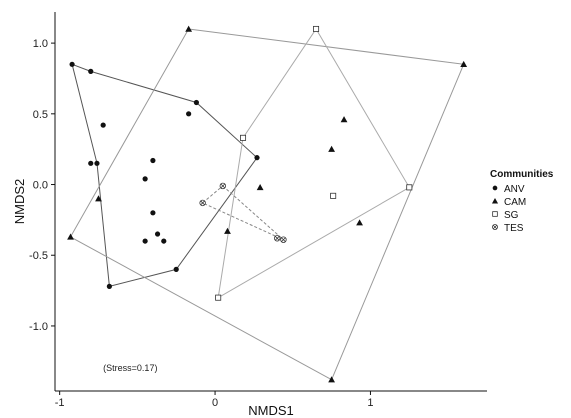 The height and width of the screenshot is (418, 571). I want to click on legend-label-anv: ANV, so click(514, 189).